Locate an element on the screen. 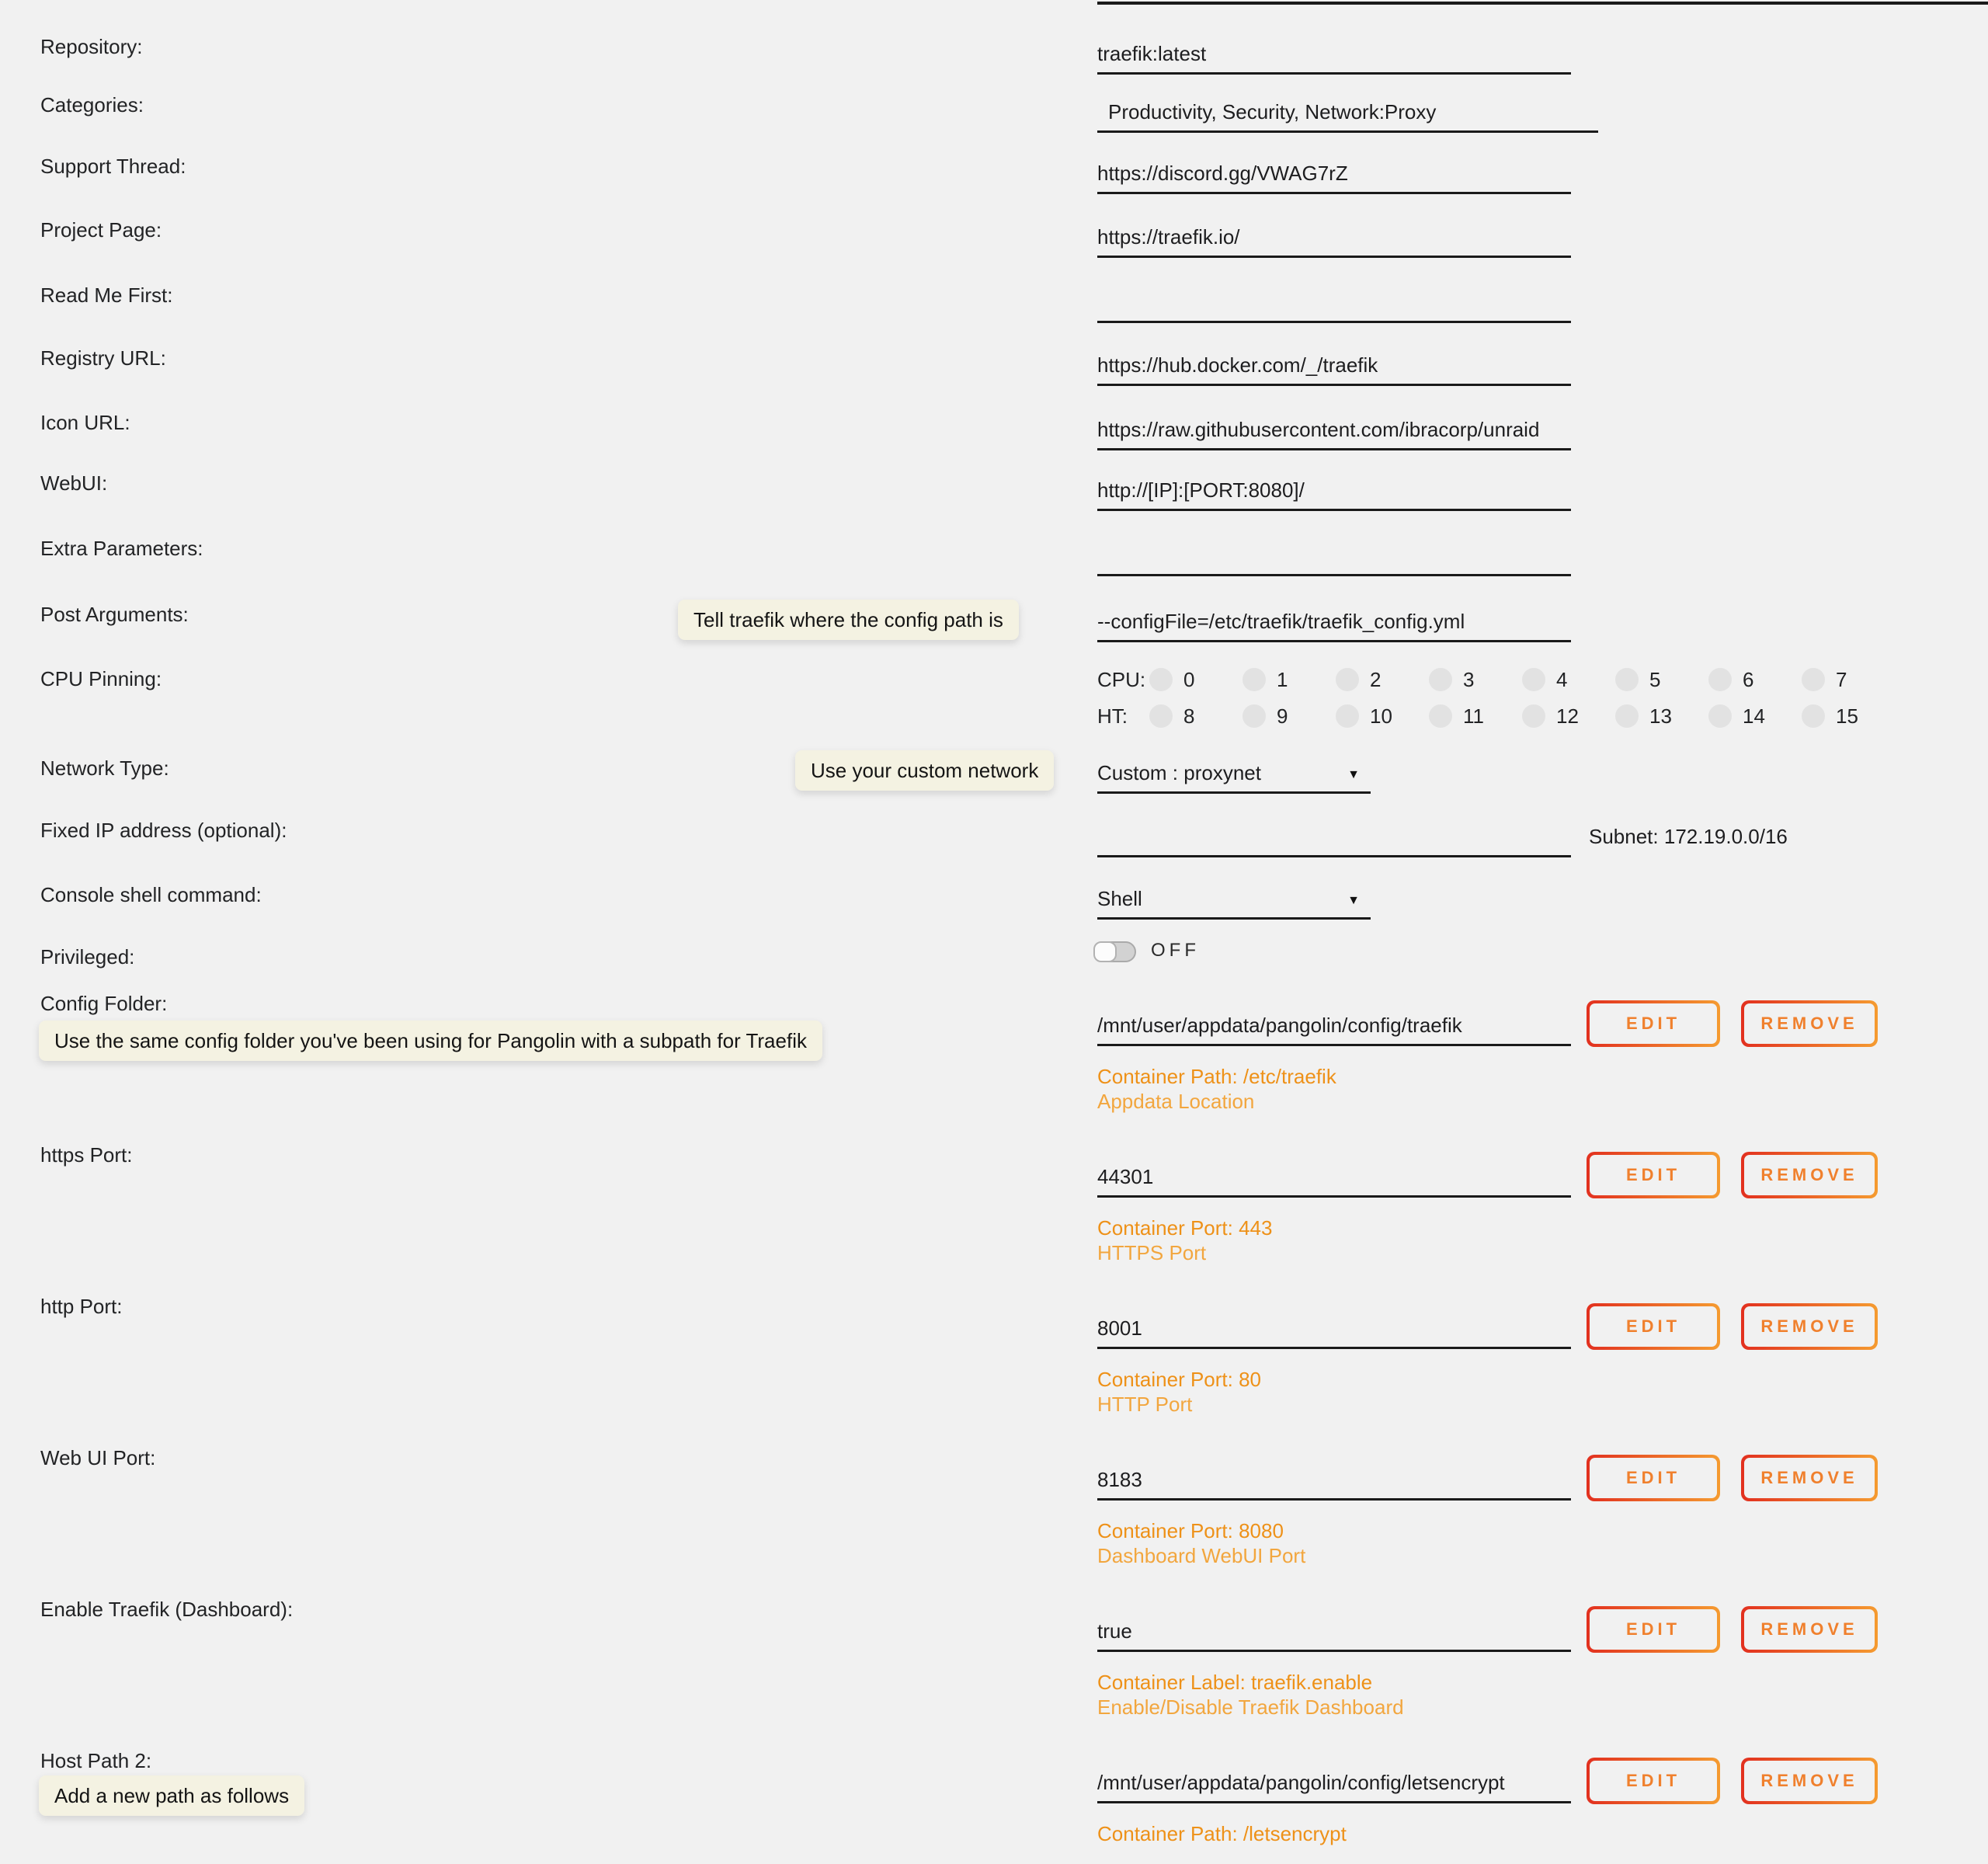  cpu-checkbox-number: 3 is located at coordinates (1469, 679).